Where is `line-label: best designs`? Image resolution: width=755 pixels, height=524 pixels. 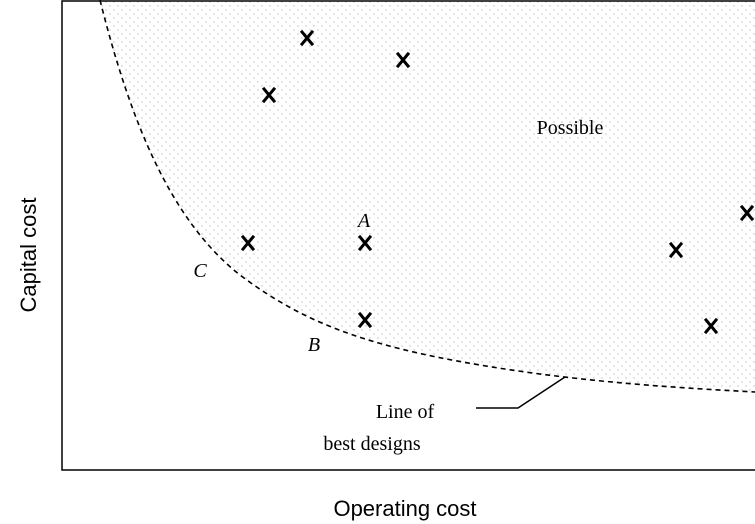 line-label: best designs is located at coordinates (371, 444).